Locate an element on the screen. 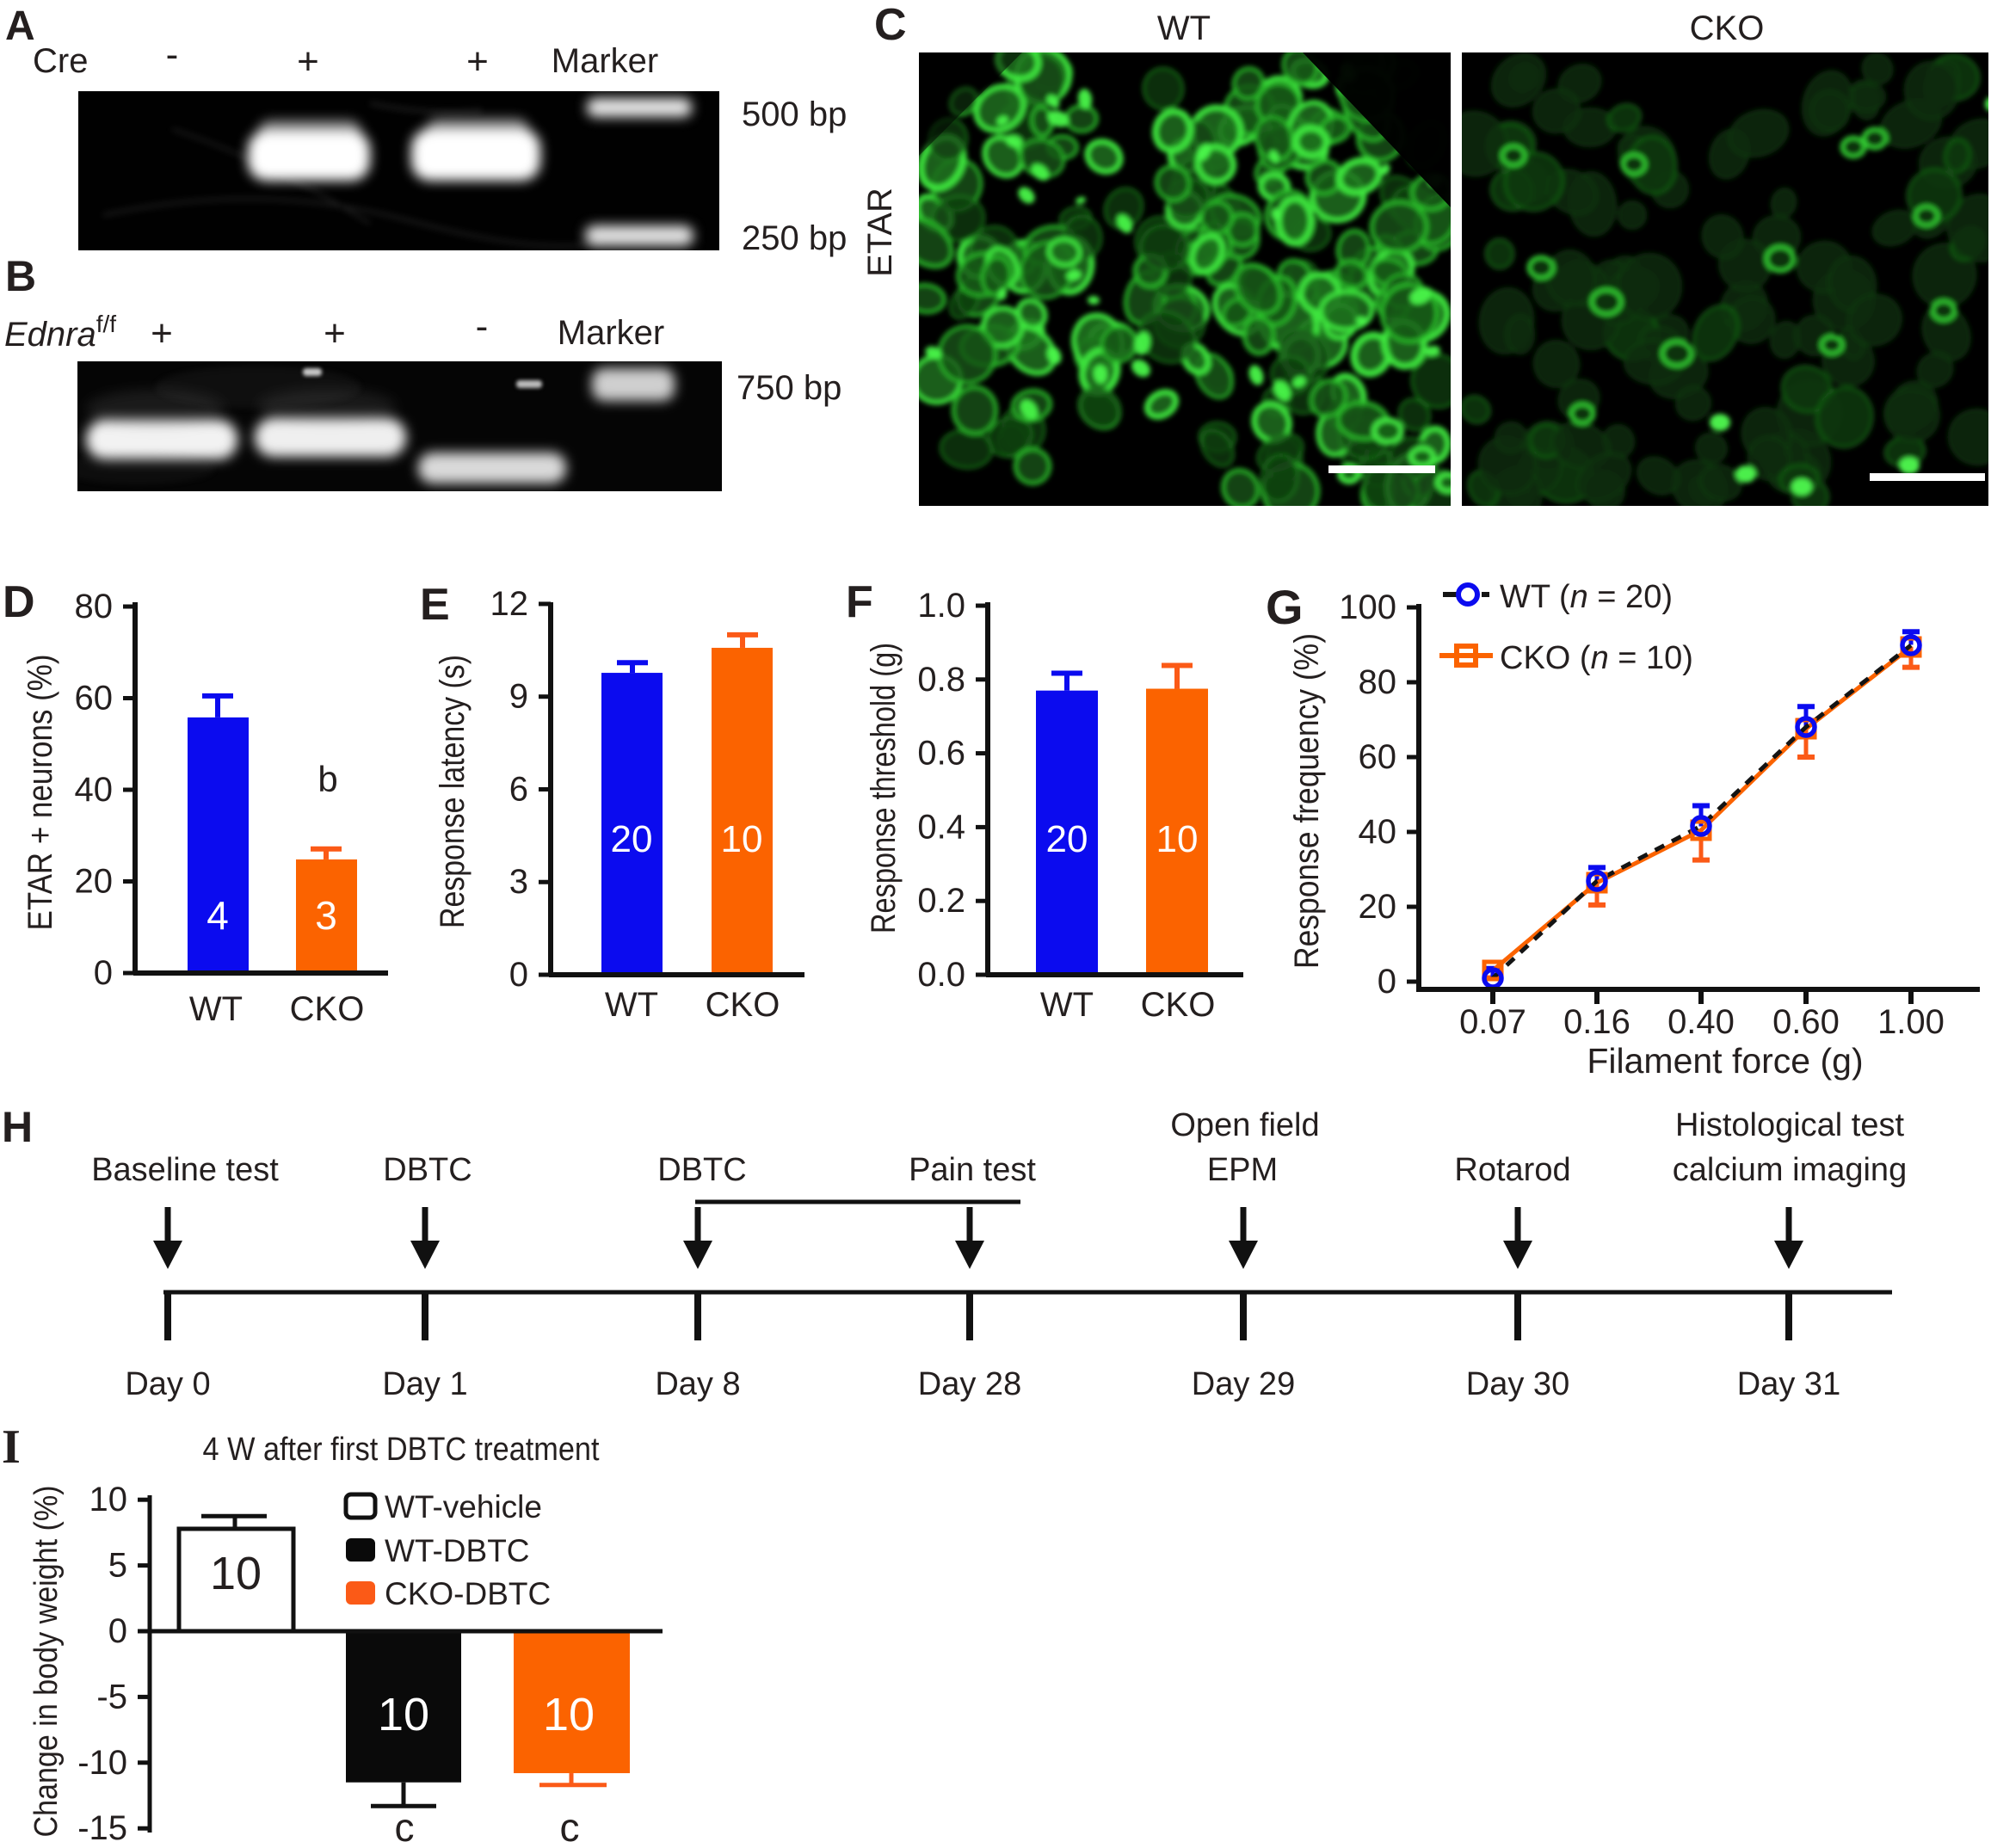  svg-text: 6 is located at coordinates (518, 789).